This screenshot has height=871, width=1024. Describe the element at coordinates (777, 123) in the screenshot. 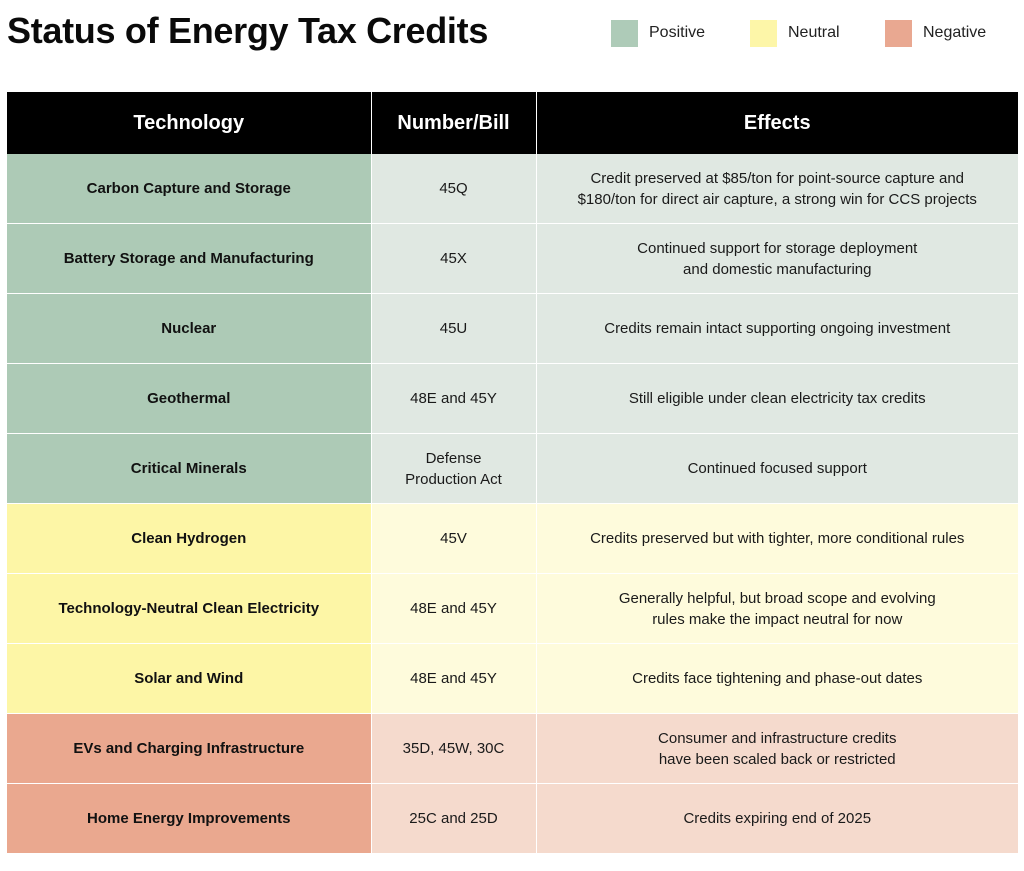

I see `header-effects: Effects` at that location.